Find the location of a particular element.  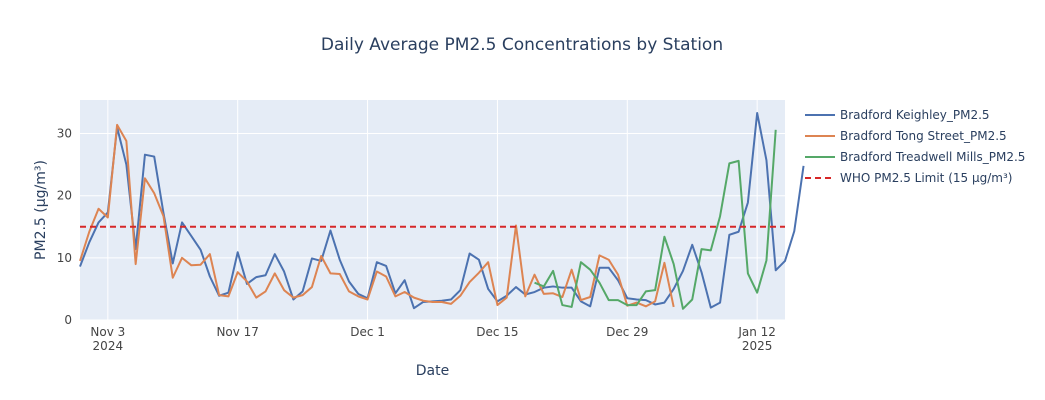

y-tick-label: 30 is located at coordinates (64, 134).